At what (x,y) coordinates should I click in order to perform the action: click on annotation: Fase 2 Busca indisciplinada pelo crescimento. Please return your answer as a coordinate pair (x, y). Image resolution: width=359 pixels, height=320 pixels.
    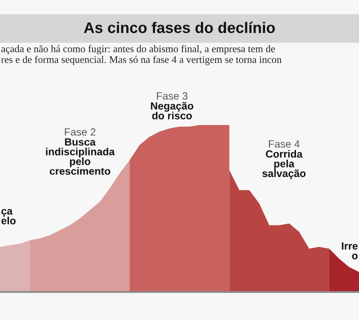
    Looking at the image, I should click on (80, 151).